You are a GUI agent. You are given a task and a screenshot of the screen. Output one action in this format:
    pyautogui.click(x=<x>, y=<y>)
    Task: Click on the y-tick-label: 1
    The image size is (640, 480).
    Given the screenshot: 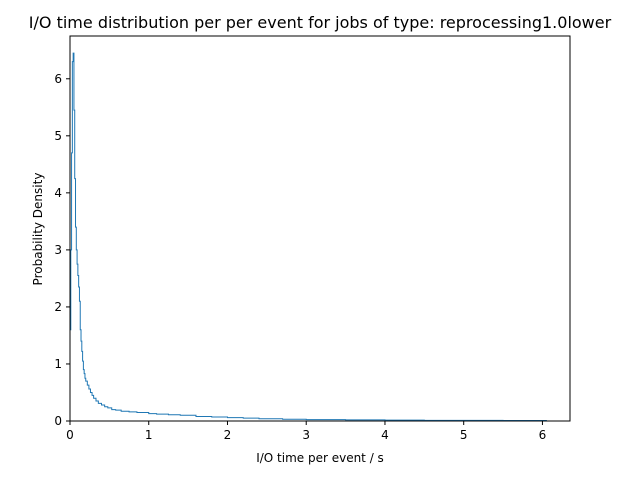 What is the action you would take?
    pyautogui.click(x=58, y=364)
    